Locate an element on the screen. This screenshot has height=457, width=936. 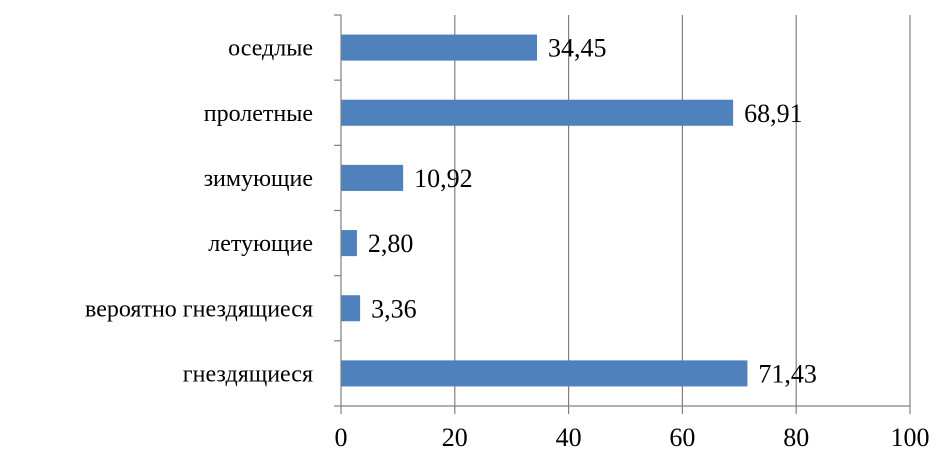
x-tick-label: 20 is located at coordinates (455, 437).